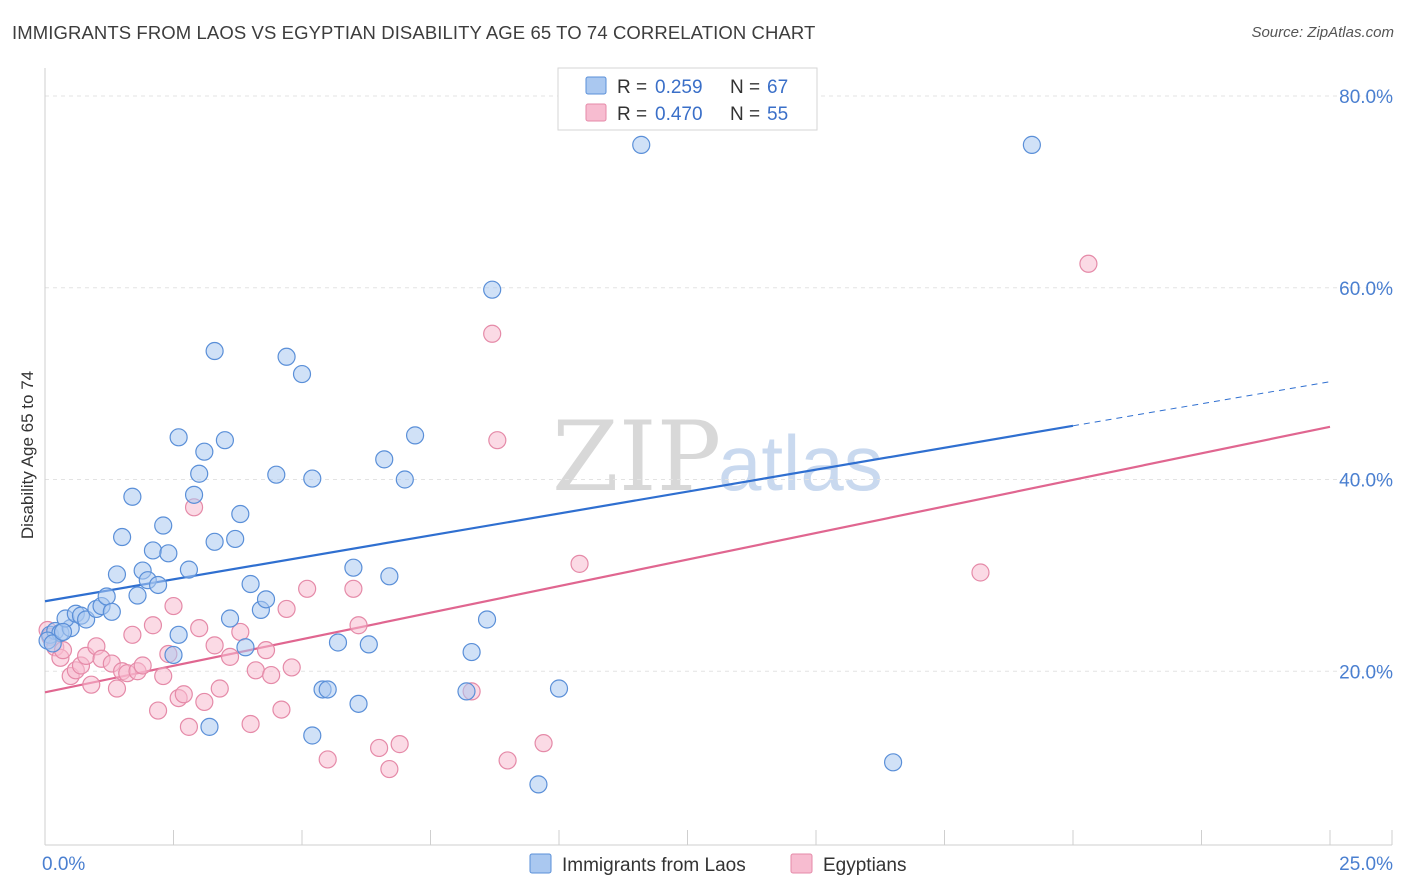  What do you see at coordinates (632, 87) in the screenshot?
I see `legend-r-label-laos: R =` at bounding box center [632, 87].